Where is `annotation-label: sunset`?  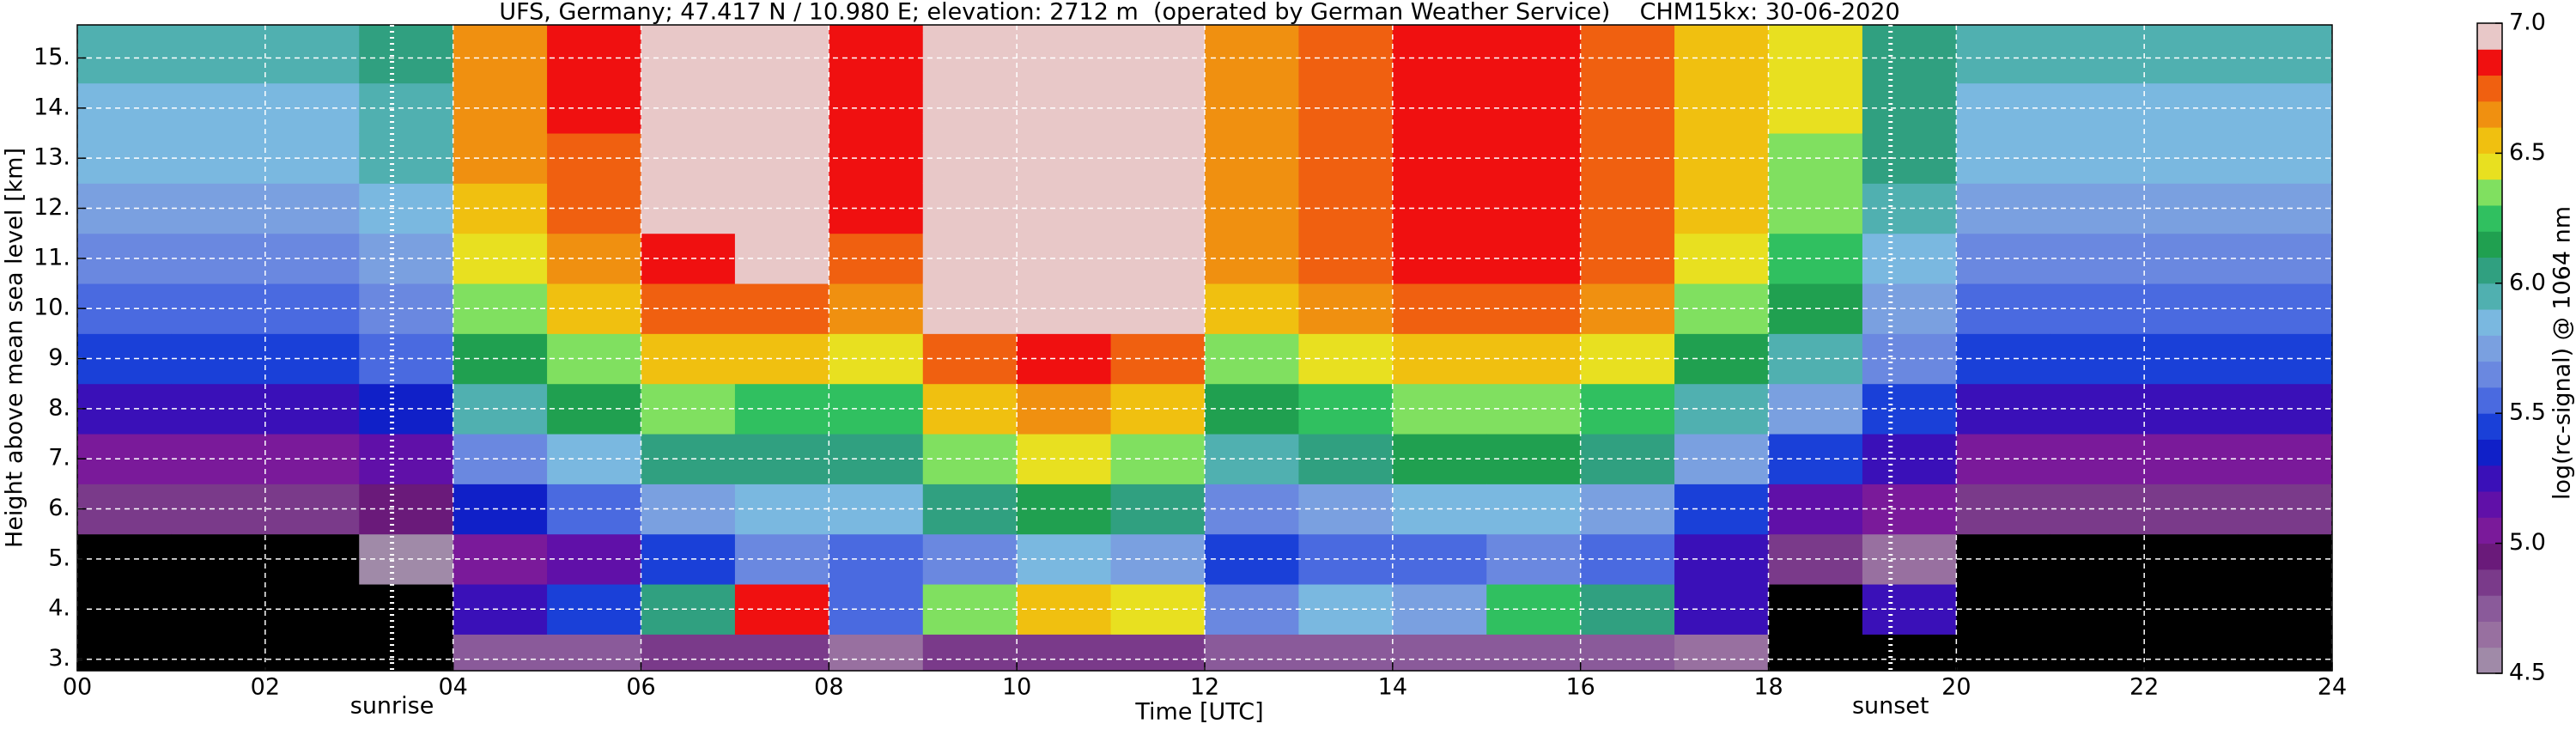 annotation-label: sunset is located at coordinates (1890, 706).